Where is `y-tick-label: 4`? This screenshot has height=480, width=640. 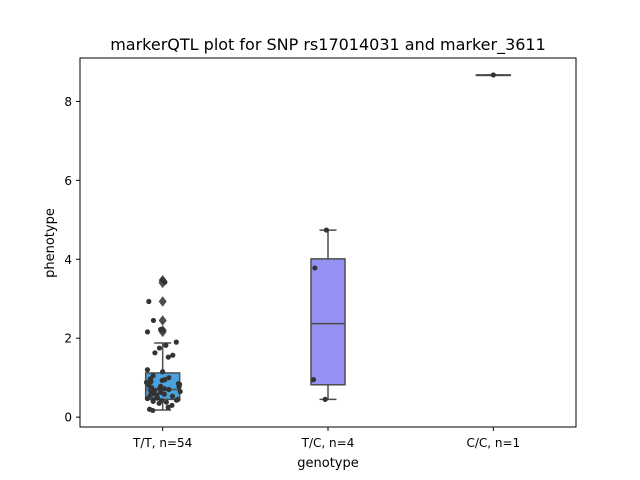 y-tick-label: 4 is located at coordinates (68, 260).